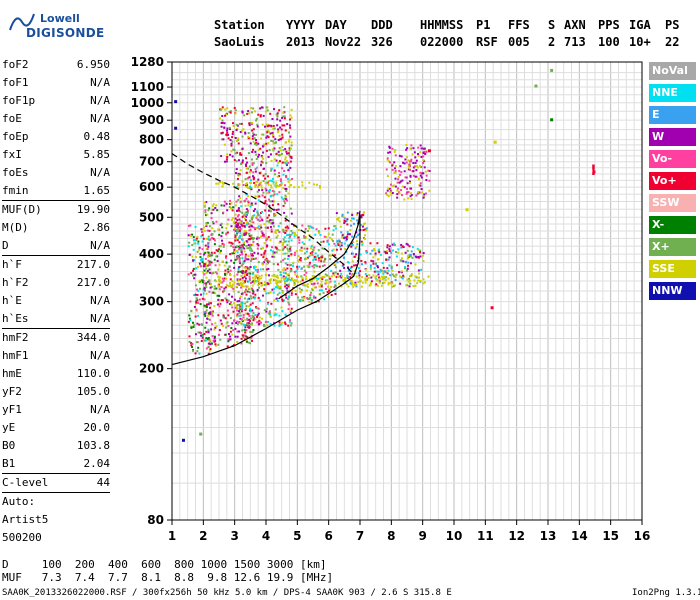 This screenshot has width=700, height=600. I want to click on x-tick-label: 8, so click(391, 536).